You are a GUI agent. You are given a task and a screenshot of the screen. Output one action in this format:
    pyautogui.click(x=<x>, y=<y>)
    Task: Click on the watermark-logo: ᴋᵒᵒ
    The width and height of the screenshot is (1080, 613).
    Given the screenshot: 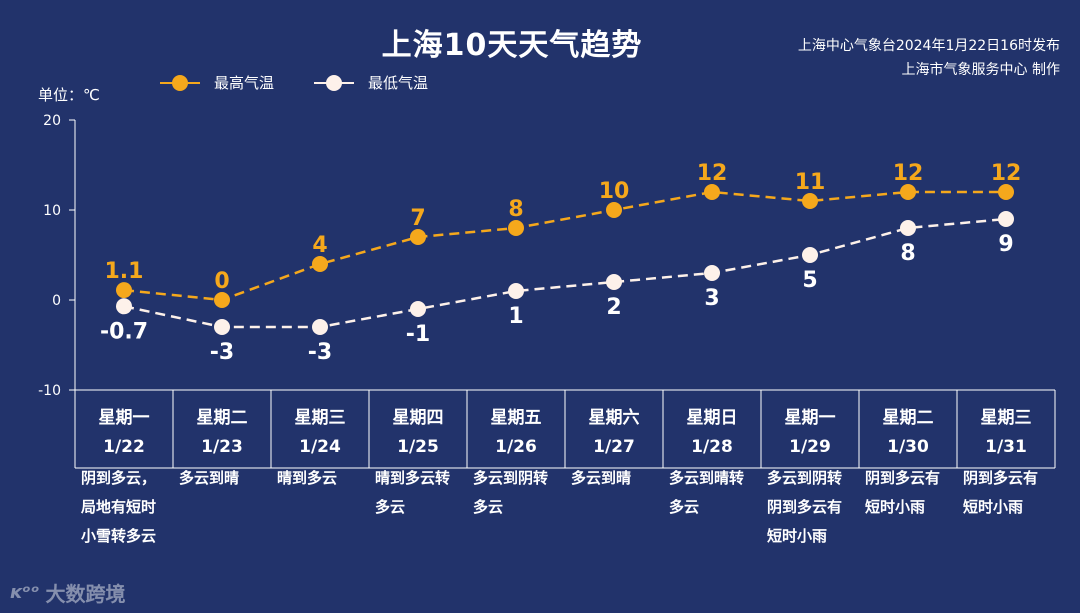 What is the action you would take?
    pyautogui.click(x=25, y=592)
    